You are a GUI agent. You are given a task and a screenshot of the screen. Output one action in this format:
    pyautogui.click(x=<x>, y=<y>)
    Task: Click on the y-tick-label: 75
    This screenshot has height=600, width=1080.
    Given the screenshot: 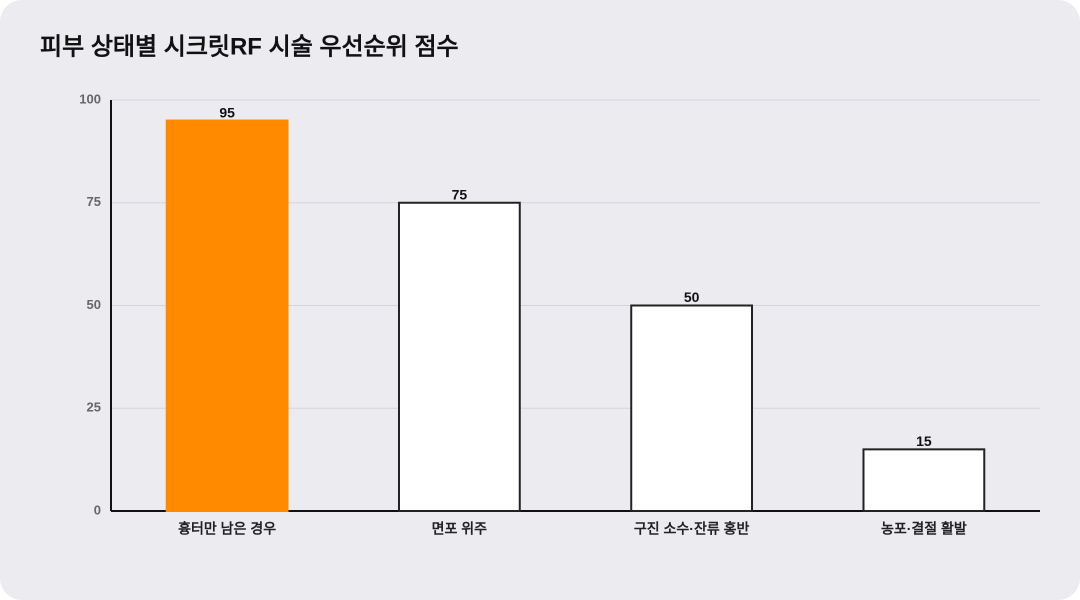 What is the action you would take?
    pyautogui.click(x=94, y=201)
    